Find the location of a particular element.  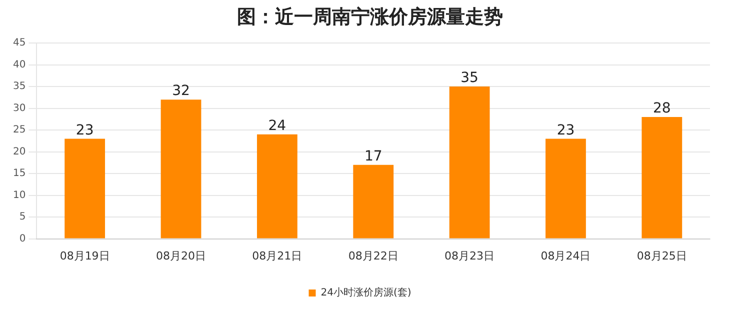

data-label: 17 is located at coordinates (373, 156).